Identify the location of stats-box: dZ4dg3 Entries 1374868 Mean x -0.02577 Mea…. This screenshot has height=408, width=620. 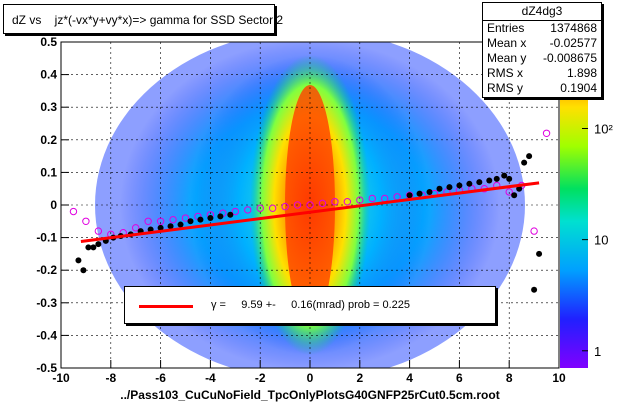
(542, 50).